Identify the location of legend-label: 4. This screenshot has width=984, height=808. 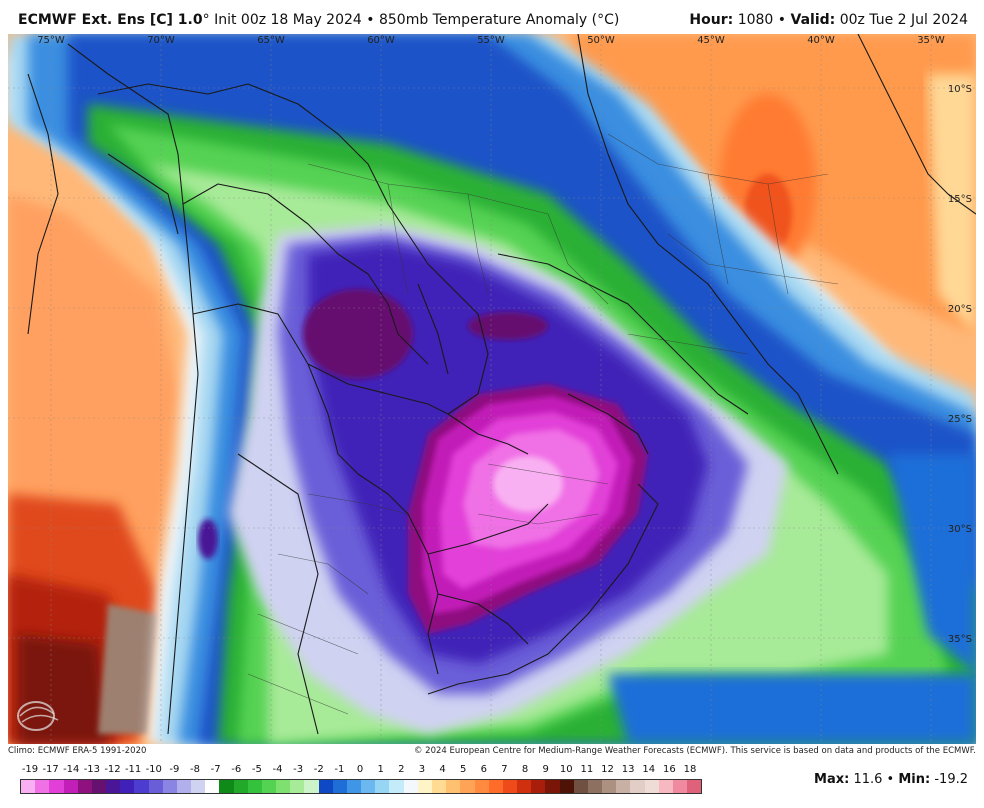
(442, 769).